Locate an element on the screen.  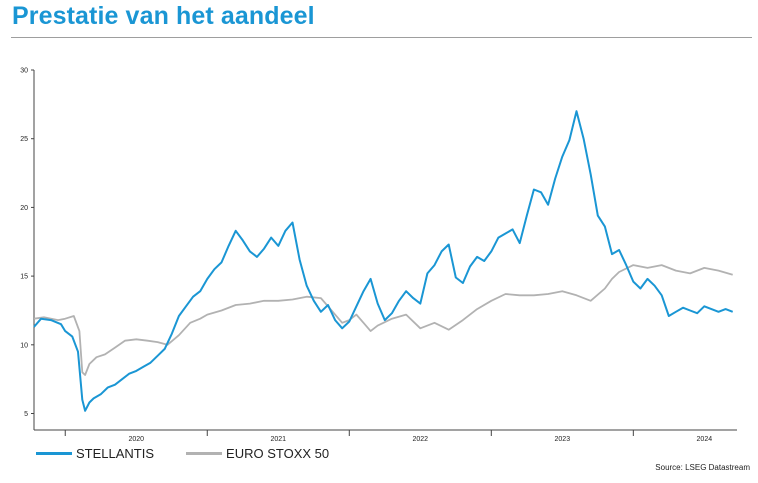
y-tick-label: 30 is located at coordinates (24, 71).